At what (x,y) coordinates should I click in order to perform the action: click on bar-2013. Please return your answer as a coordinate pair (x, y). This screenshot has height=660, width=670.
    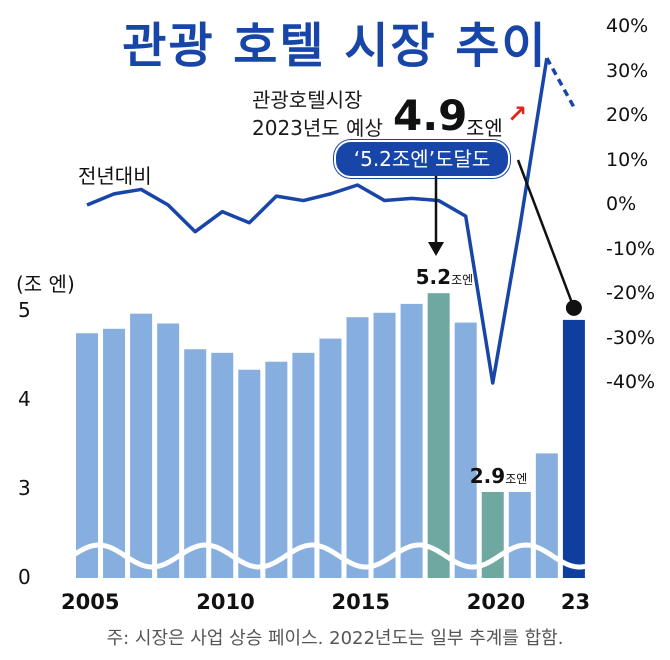
    Looking at the image, I should click on (303, 465).